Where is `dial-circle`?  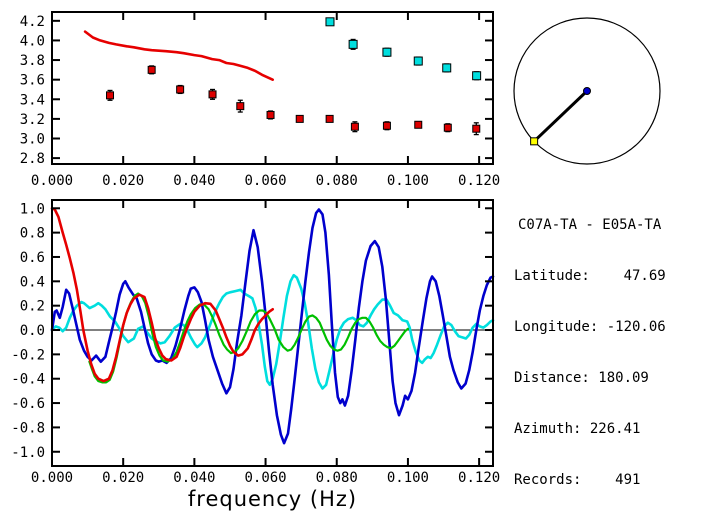 dial-circle is located at coordinates (587, 91).